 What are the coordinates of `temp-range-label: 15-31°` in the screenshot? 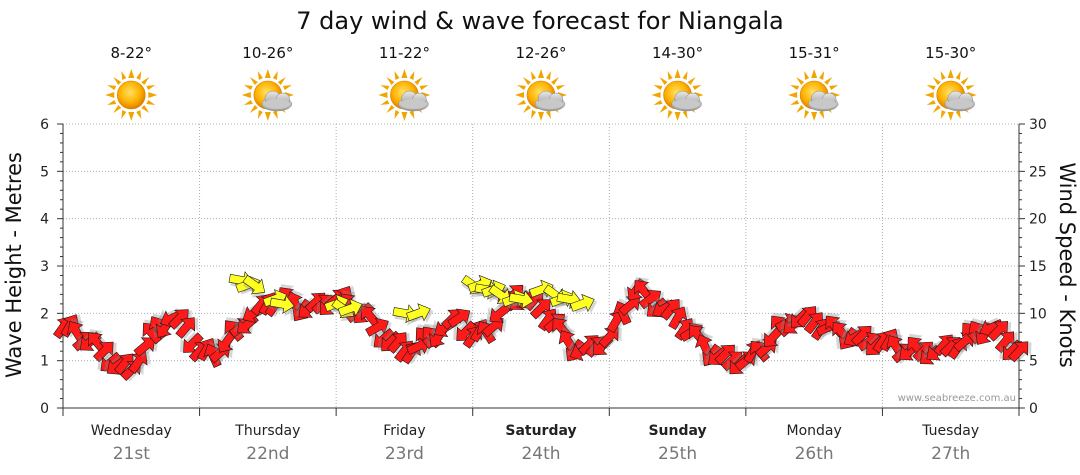 It's located at (814, 53).